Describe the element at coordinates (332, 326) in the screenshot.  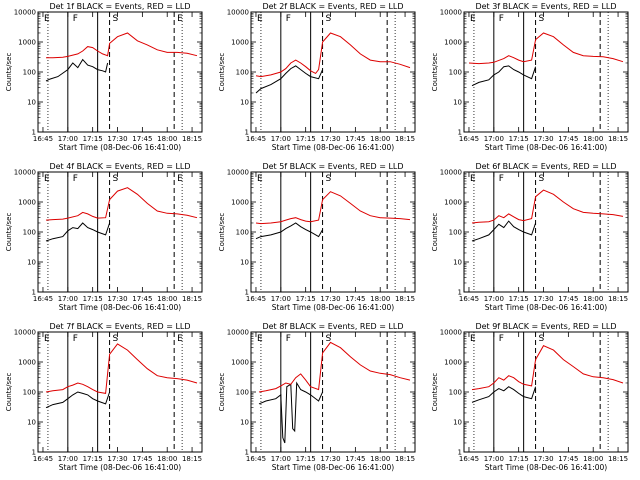
I see `chart-title: Det 8f BLACK = Events, RED = LLD` at that location.